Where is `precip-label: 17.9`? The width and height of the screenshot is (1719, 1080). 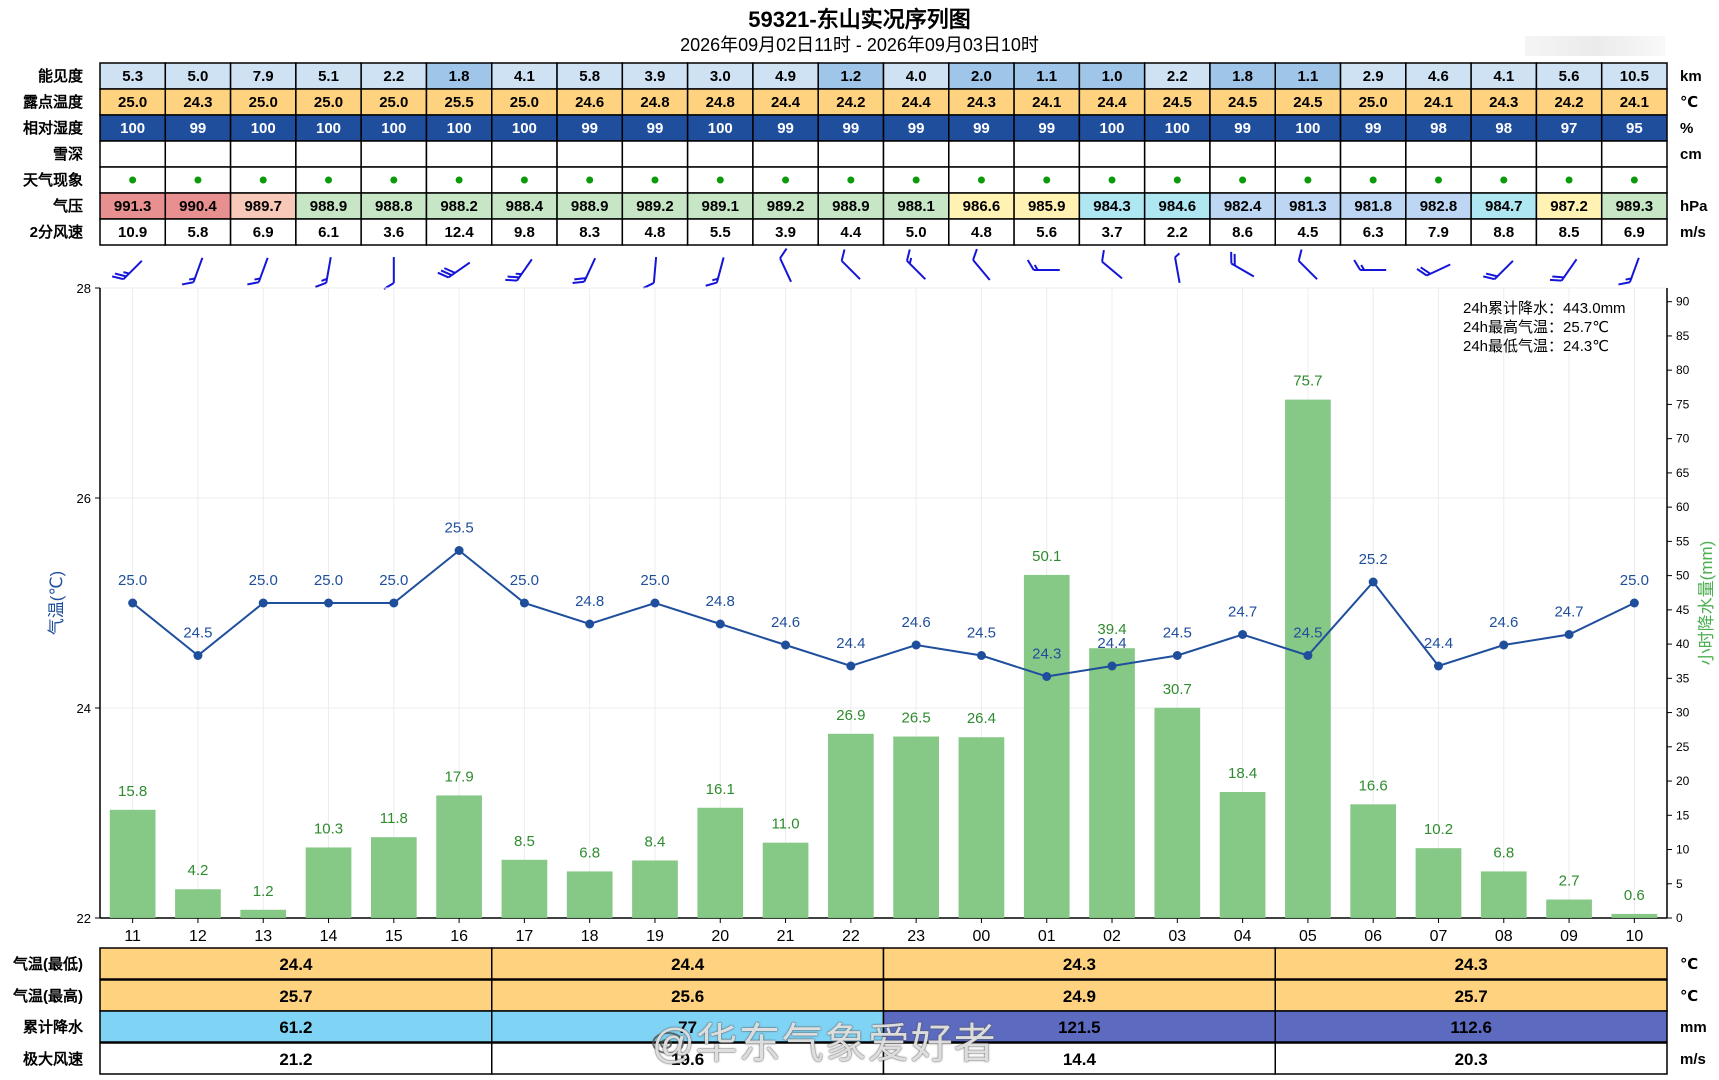
precip-label: 17.9 is located at coordinates (459, 776).